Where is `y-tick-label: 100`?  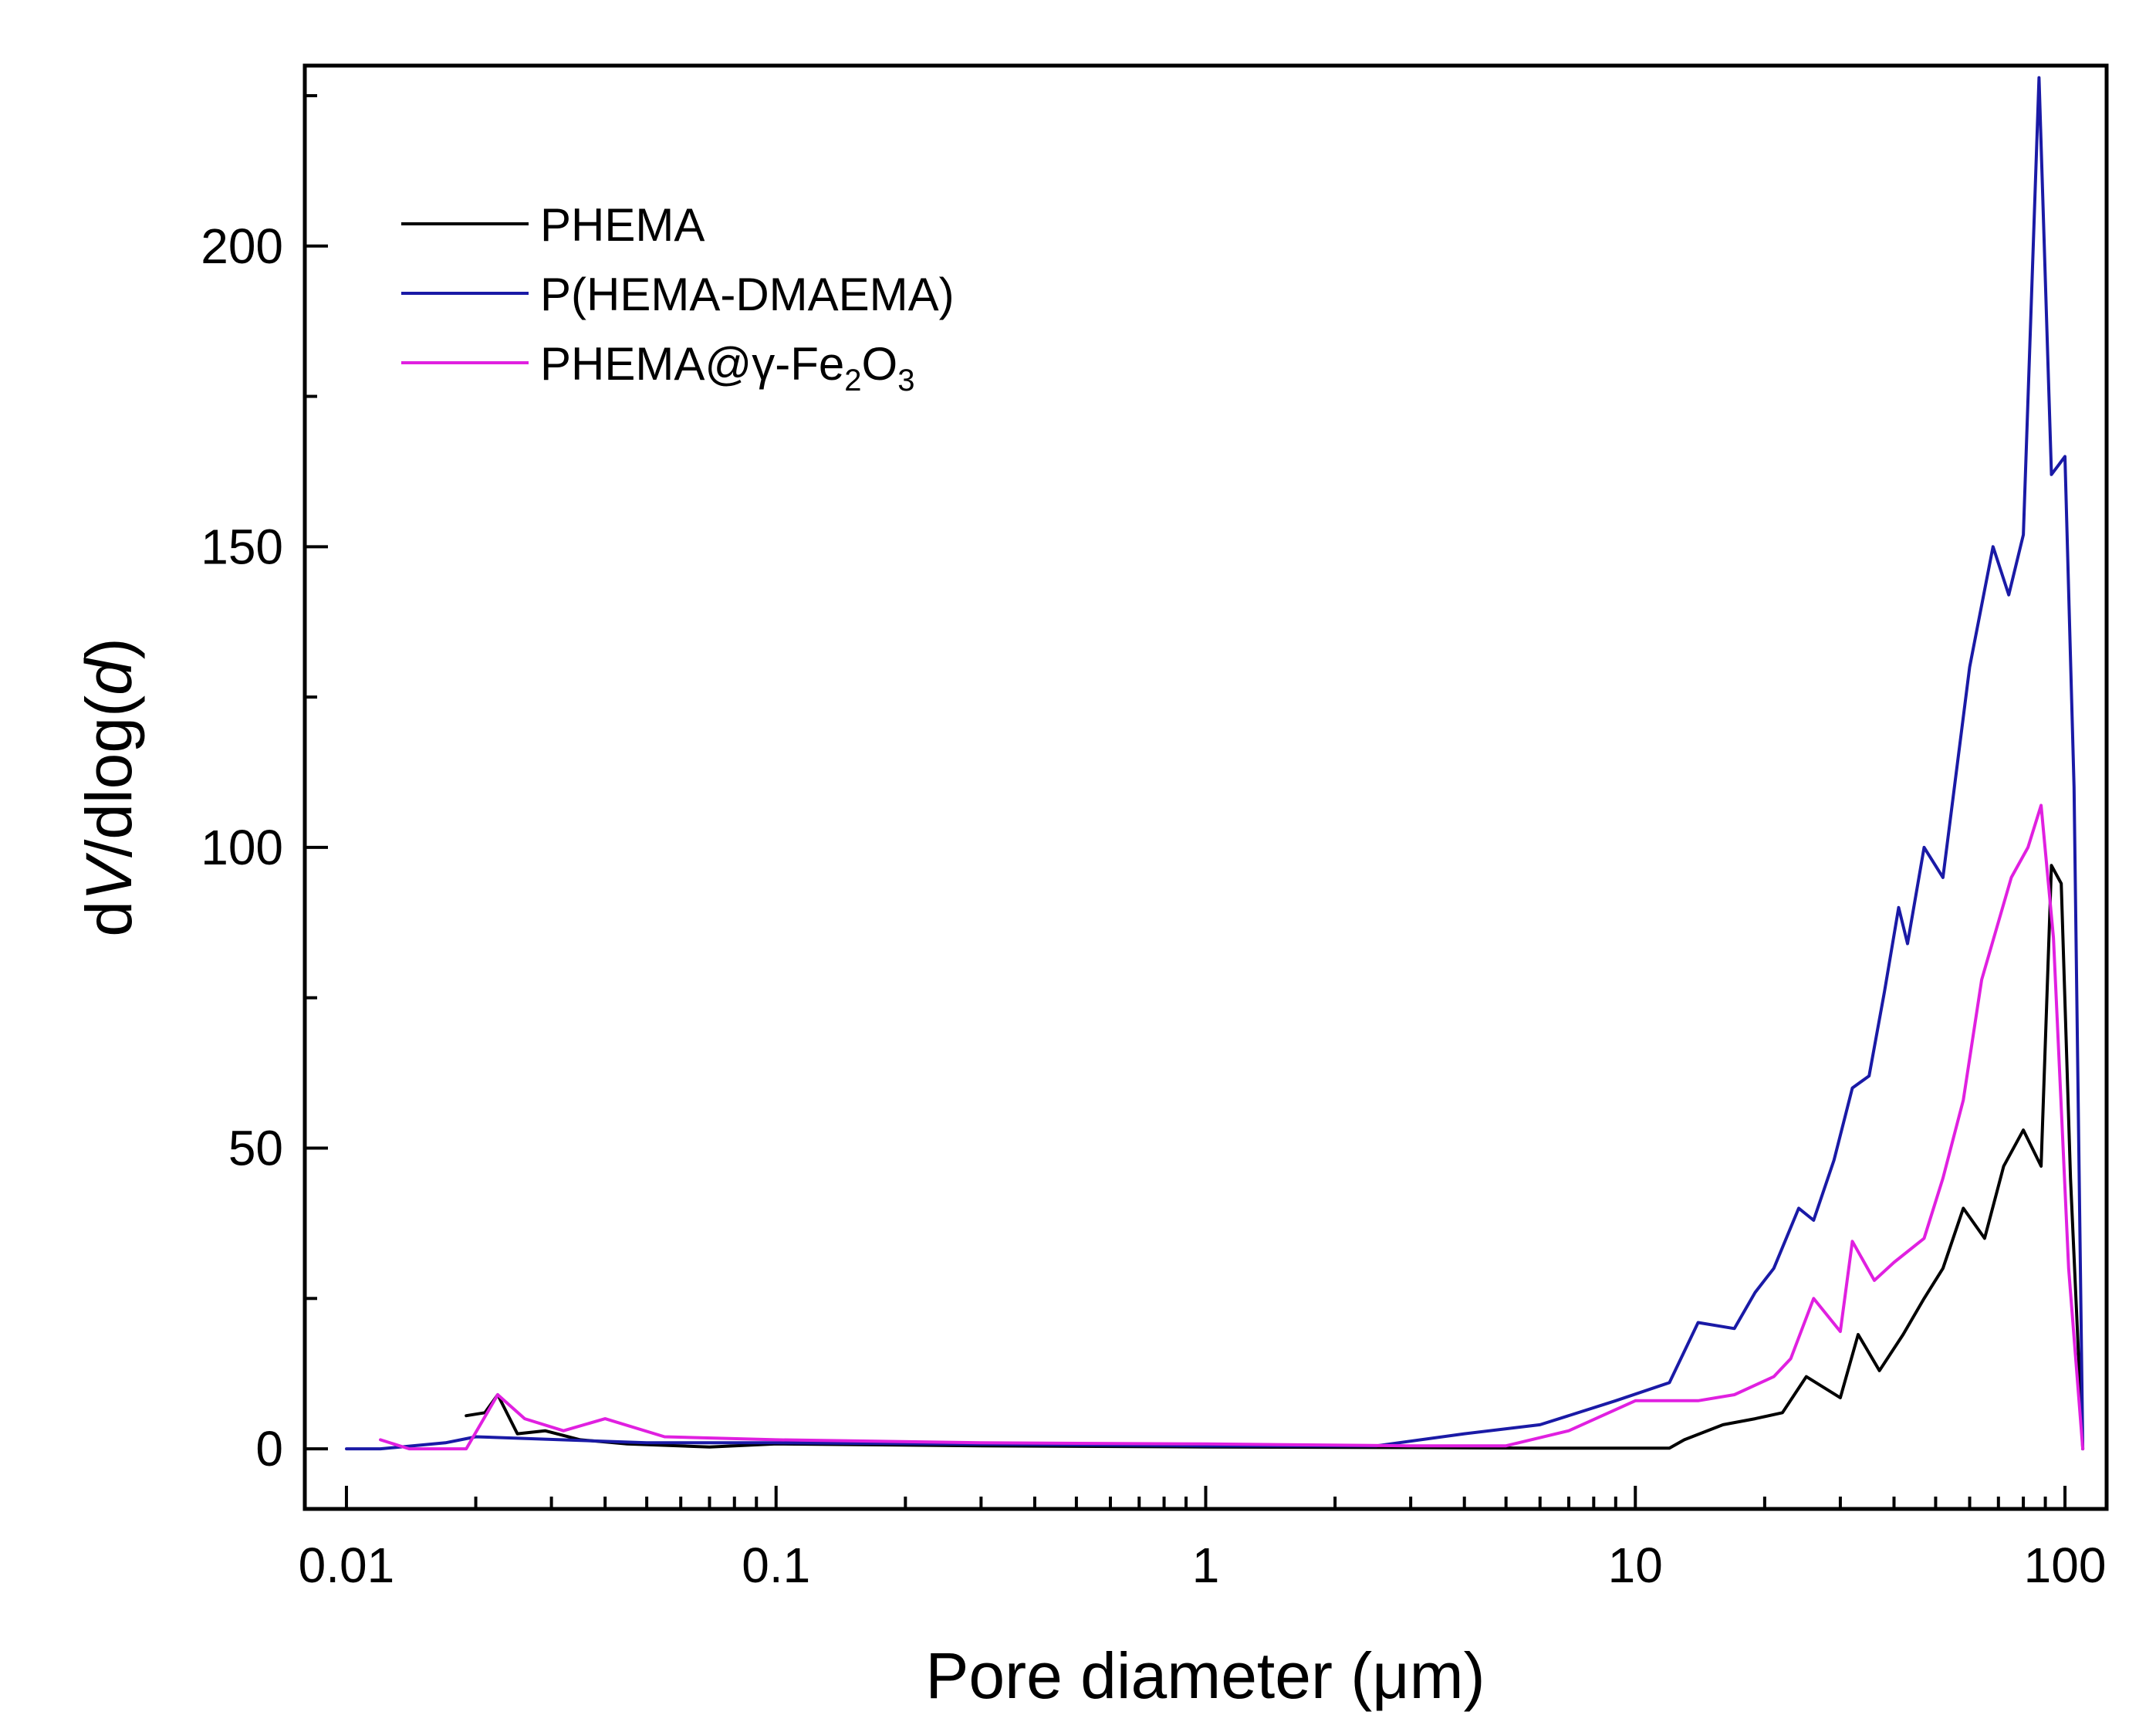 y-tick-label: 100 is located at coordinates (242, 847).